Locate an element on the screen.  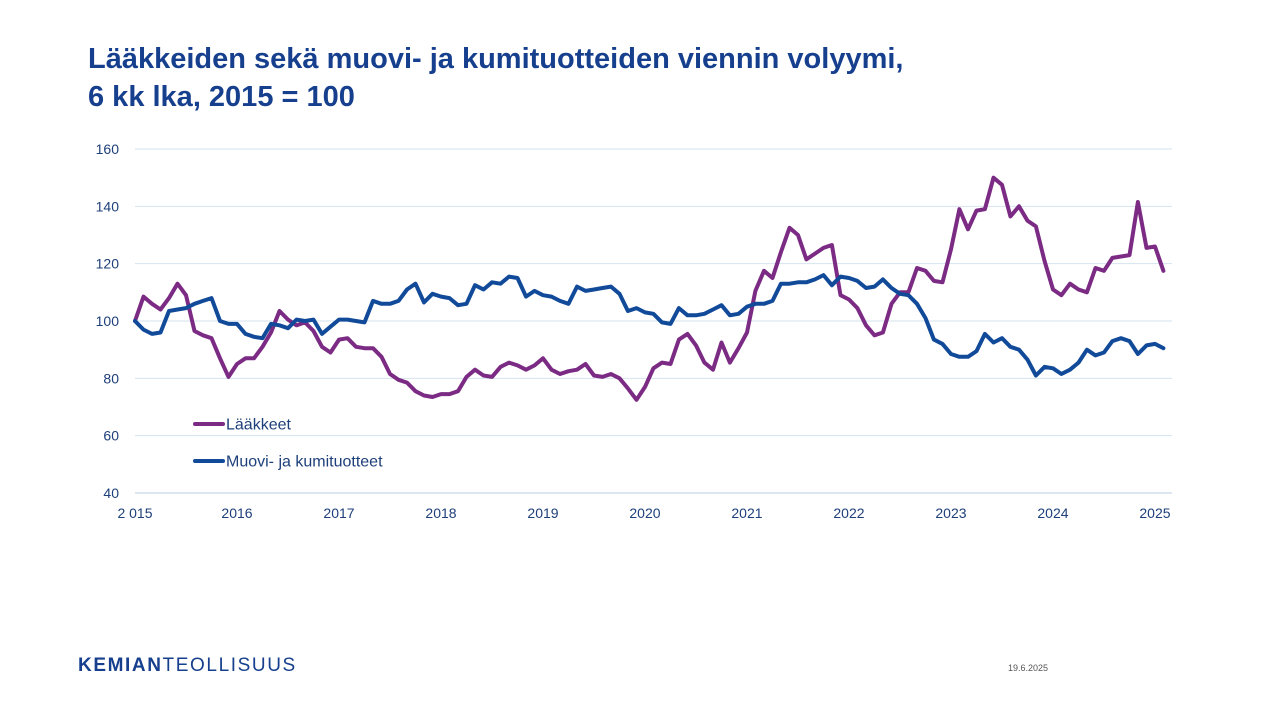
slide-date: 19.6.2025 is located at coordinates (1028, 668).